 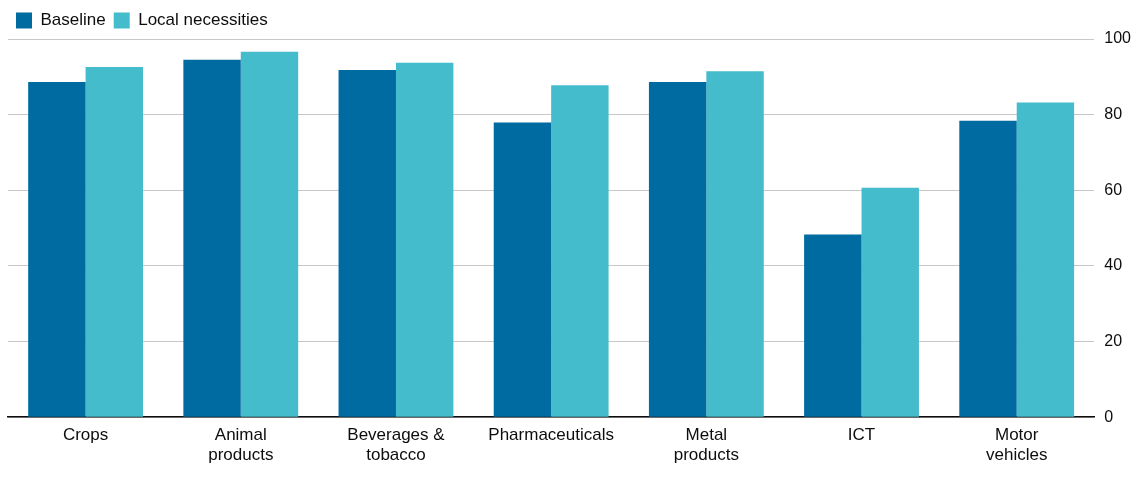 I want to click on y-tick-label: 40, so click(x=1113, y=265).